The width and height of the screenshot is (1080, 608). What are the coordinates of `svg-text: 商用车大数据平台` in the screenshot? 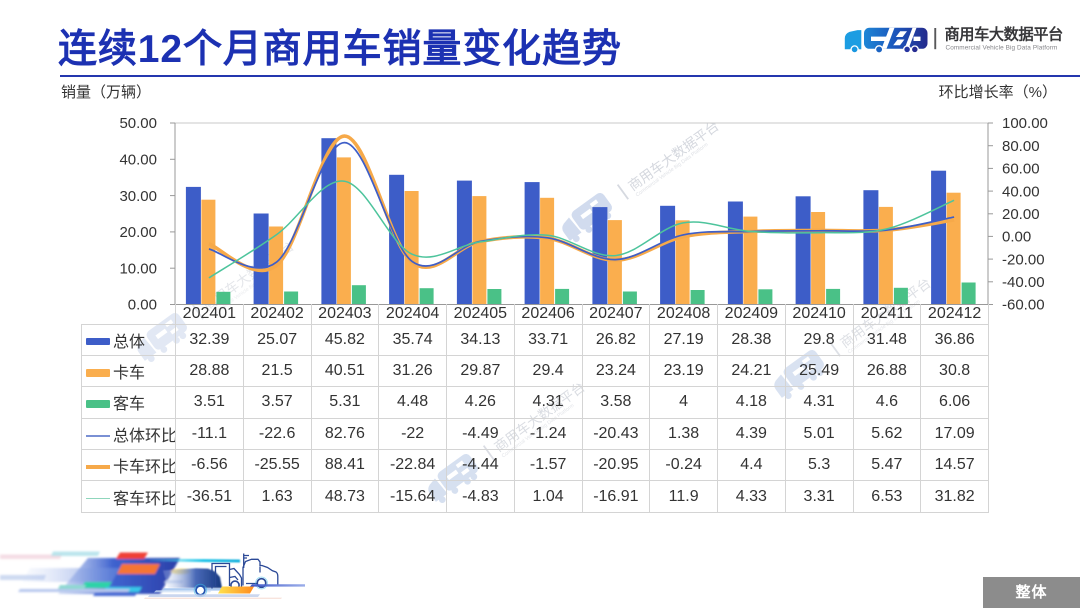 It's located at (1004, 35).